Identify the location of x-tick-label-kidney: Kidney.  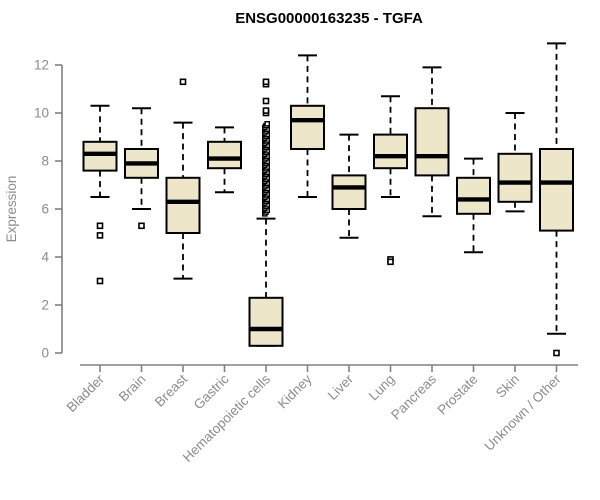
(295, 391).